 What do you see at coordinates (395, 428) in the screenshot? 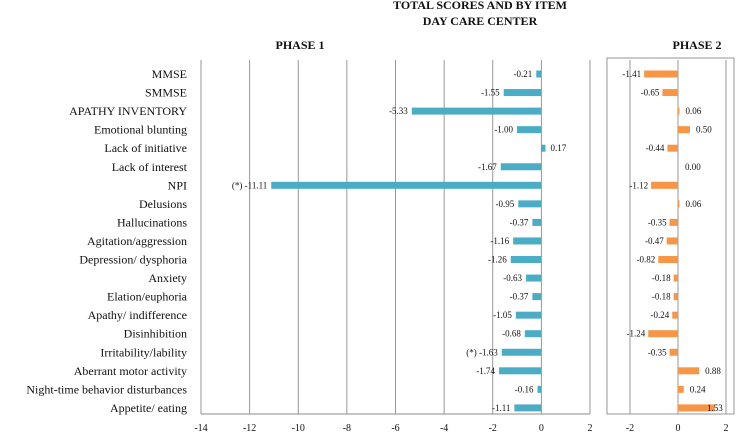
I see `phase-1-x-tick-label: -6` at bounding box center [395, 428].